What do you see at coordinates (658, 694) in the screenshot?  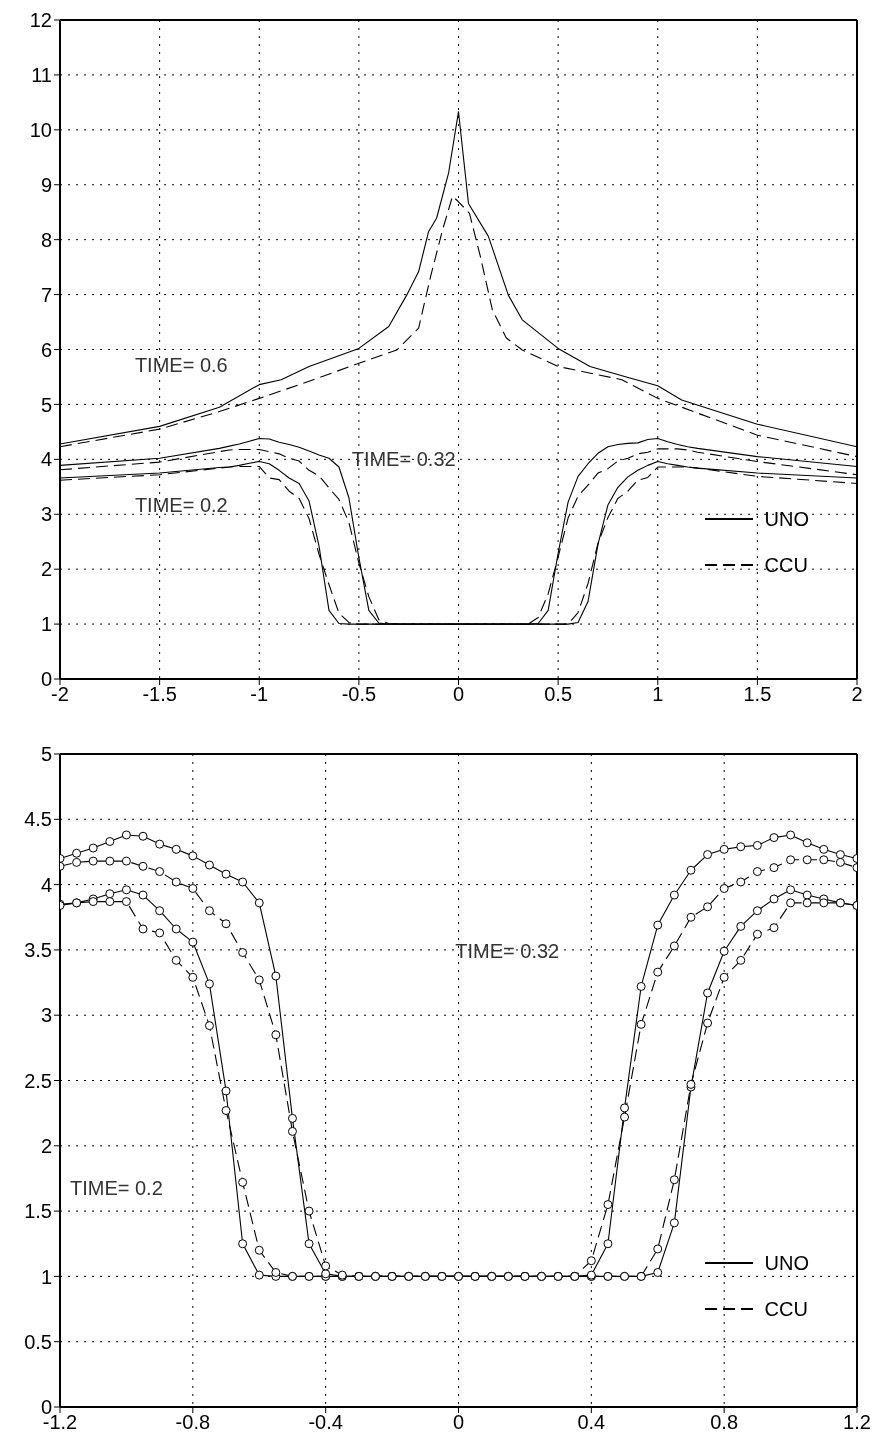 I see `x-tick-label: 1` at bounding box center [658, 694].